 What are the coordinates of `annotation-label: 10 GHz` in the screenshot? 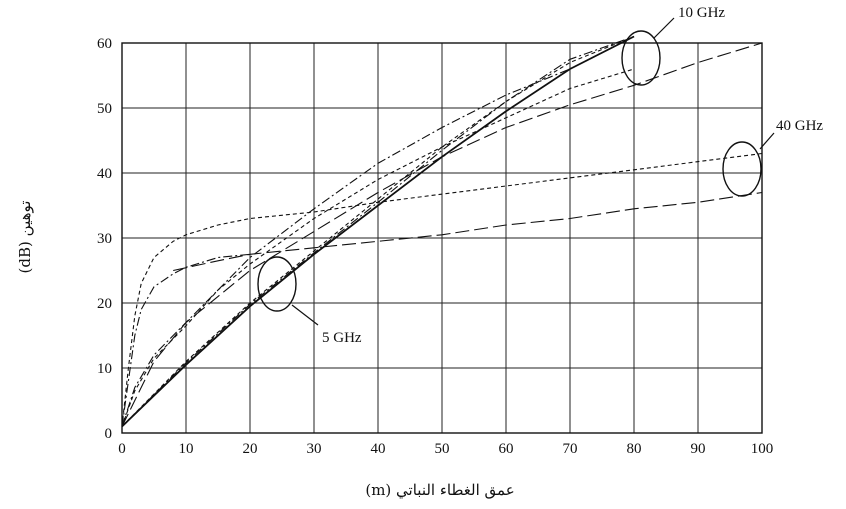 It's located at (701, 13).